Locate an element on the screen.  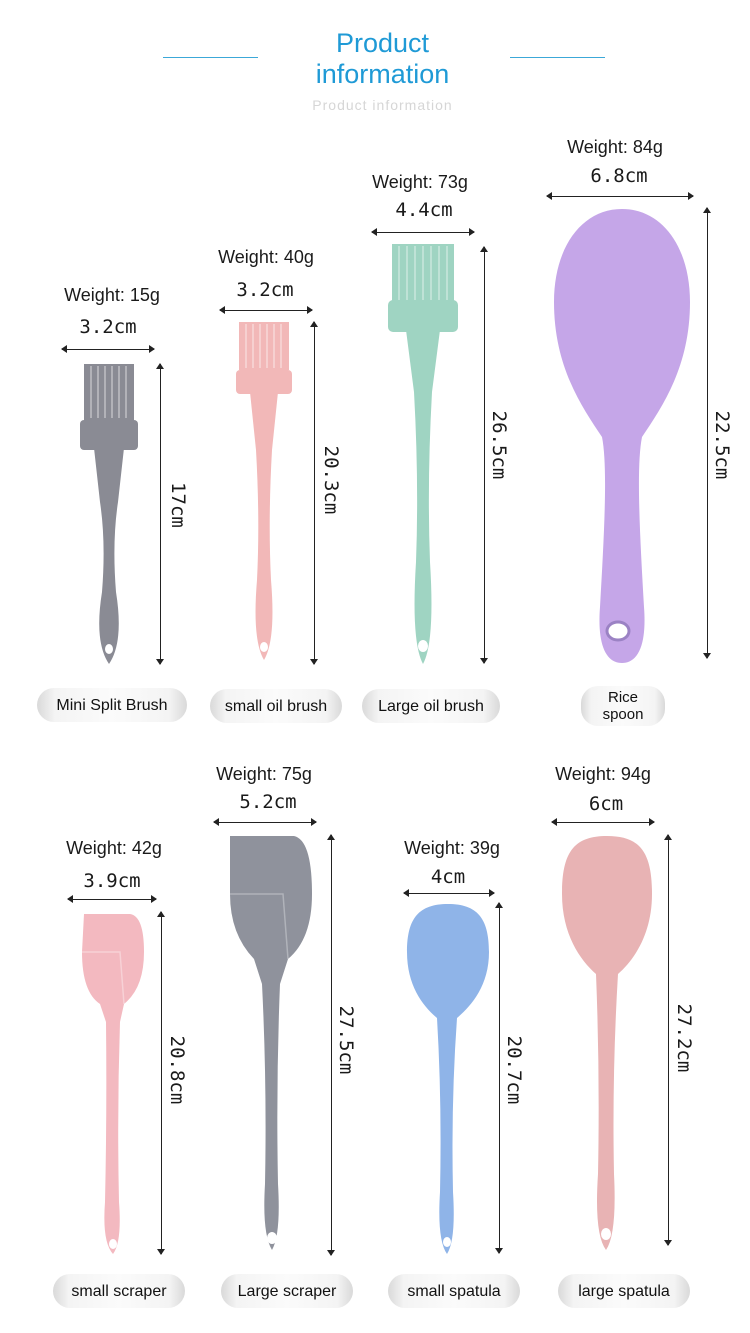
product-name-label: Large scraper is located at coordinates (287, 1291).